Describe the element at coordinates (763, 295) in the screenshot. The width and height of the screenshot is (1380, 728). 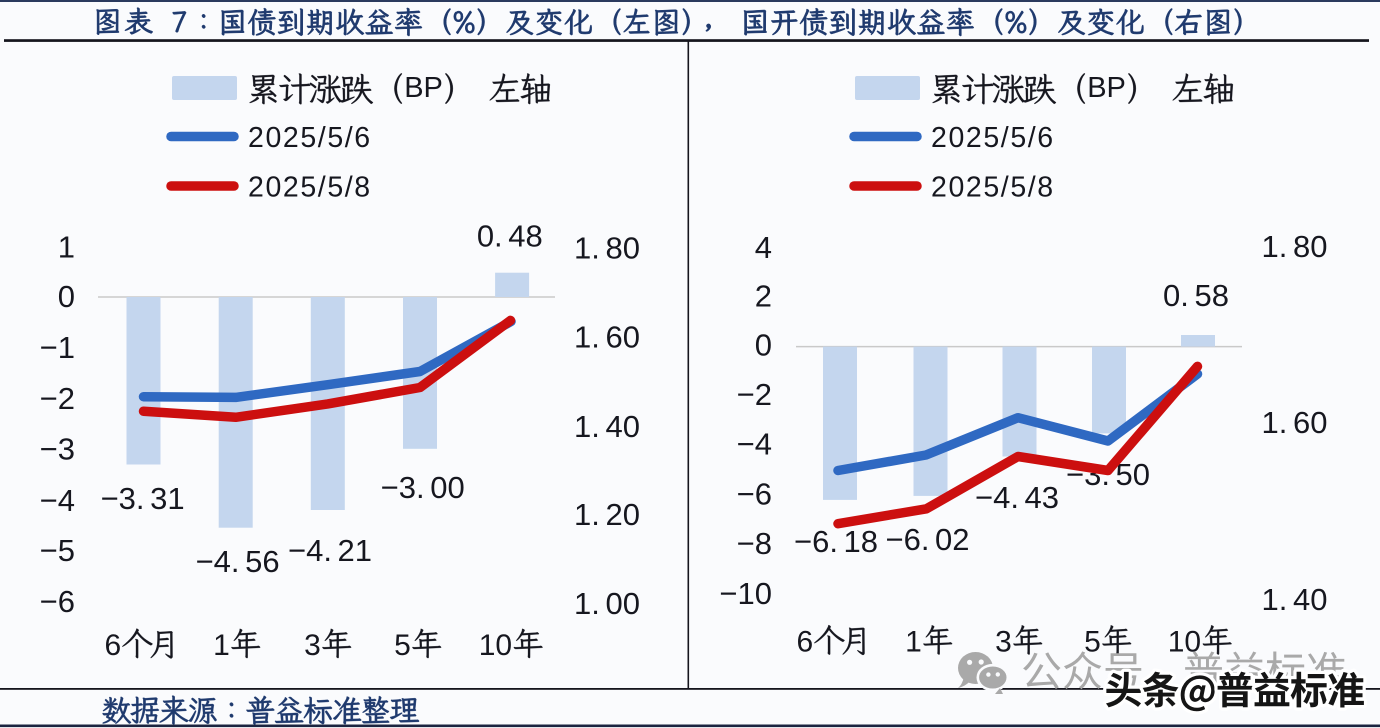
I see `svg-text: 2` at that location.